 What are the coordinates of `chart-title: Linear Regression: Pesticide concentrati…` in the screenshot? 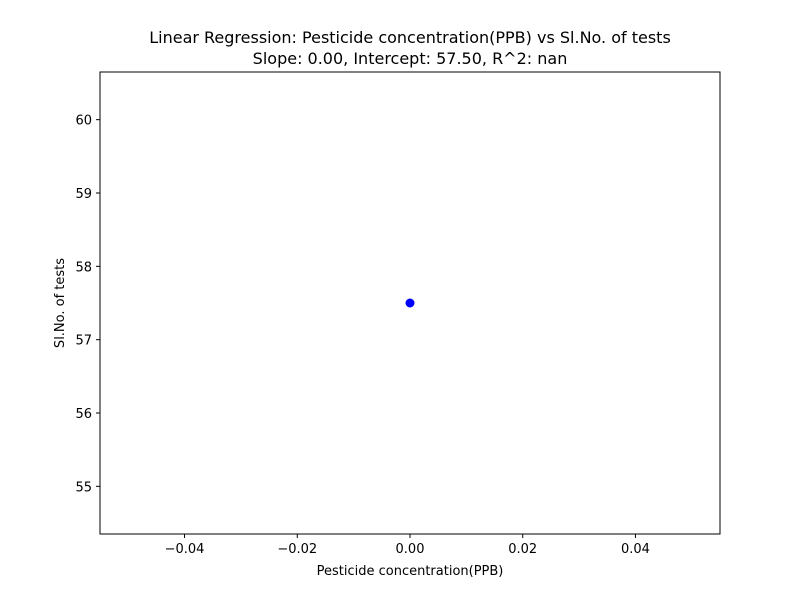 It's located at (410, 37).